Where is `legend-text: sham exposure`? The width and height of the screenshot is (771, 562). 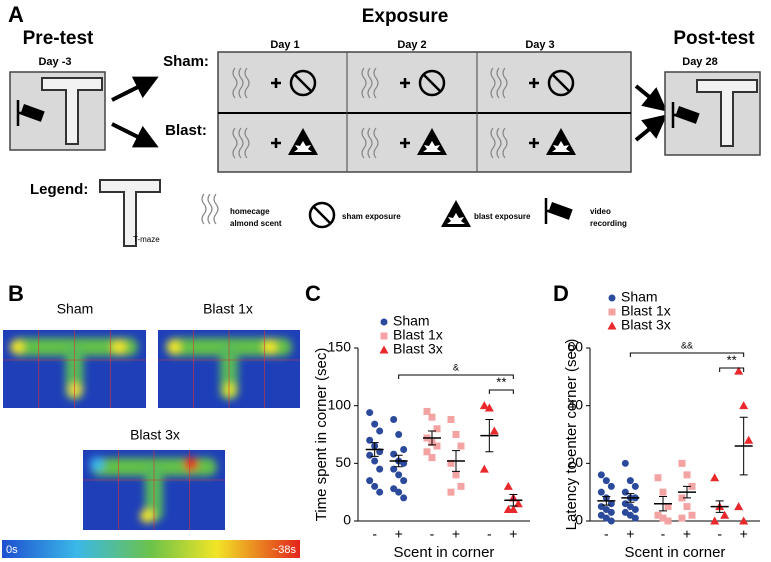
legend-text: sham exposure is located at coordinates (371, 216).